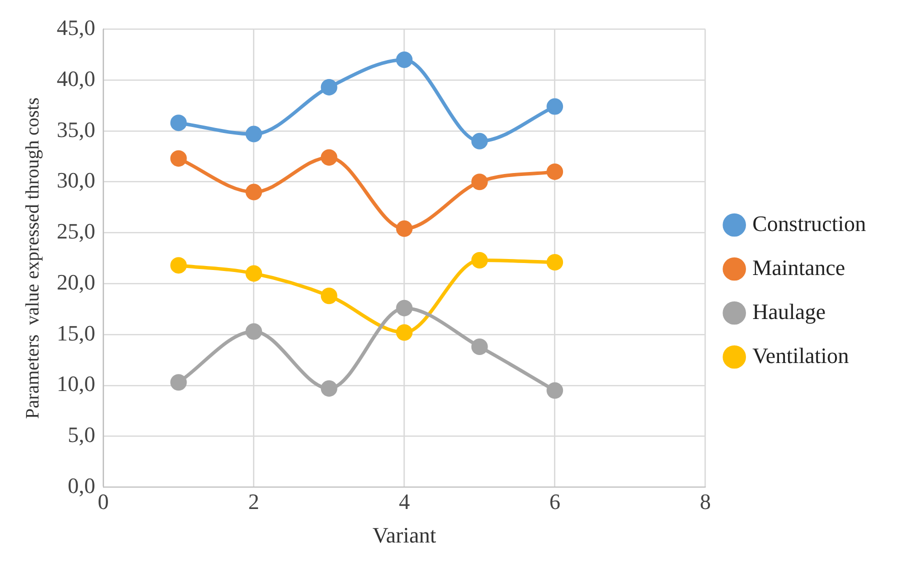 Image resolution: width=908 pixels, height=582 pixels. Describe the element at coordinates (76, 333) in the screenshot. I see `y-tick-label: 15,0` at that location.